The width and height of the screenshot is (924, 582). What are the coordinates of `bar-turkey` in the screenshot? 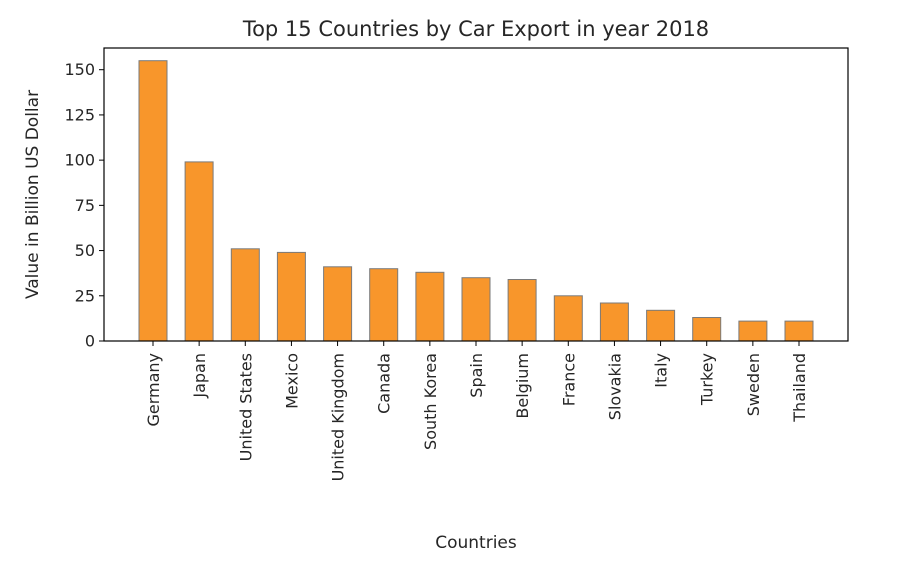 It's located at (707, 329).